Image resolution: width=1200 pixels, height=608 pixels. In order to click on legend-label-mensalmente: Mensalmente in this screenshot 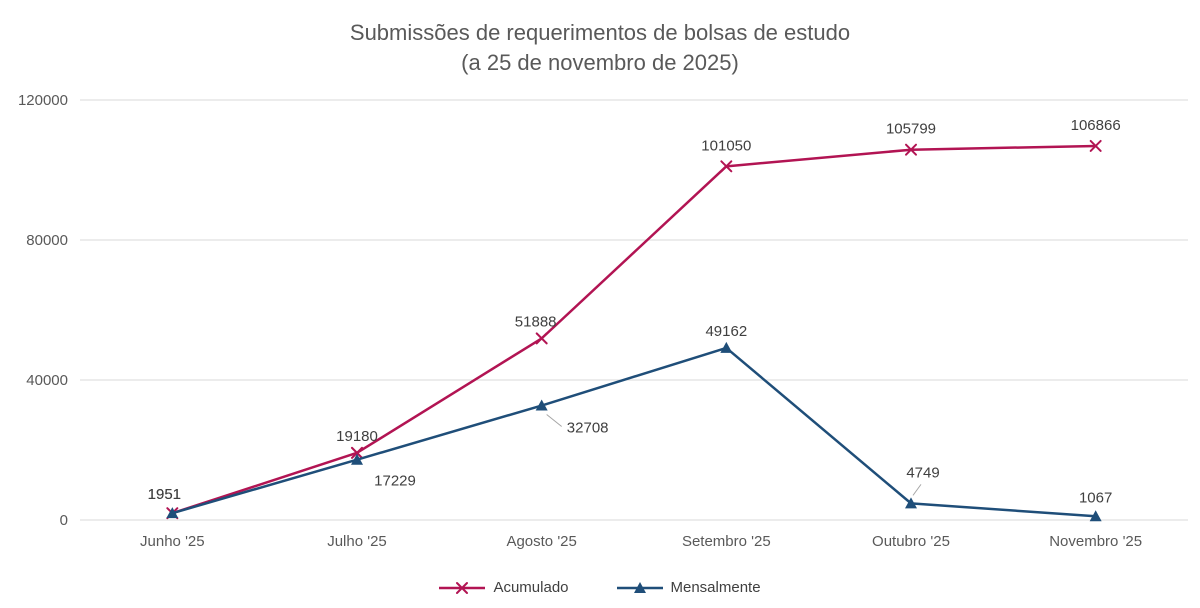, I will do `click(715, 587)`.